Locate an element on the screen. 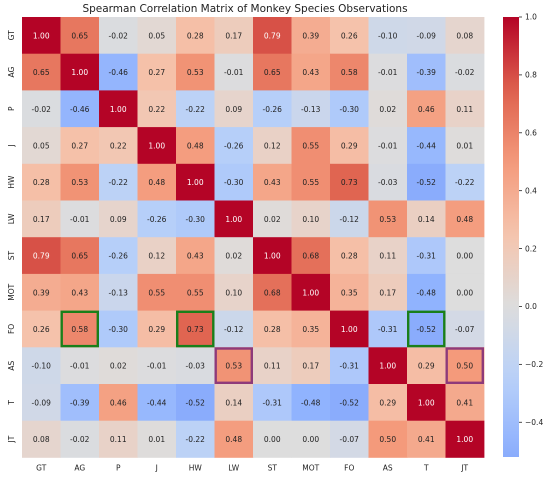  colorbar is located at coordinates (511, 237).